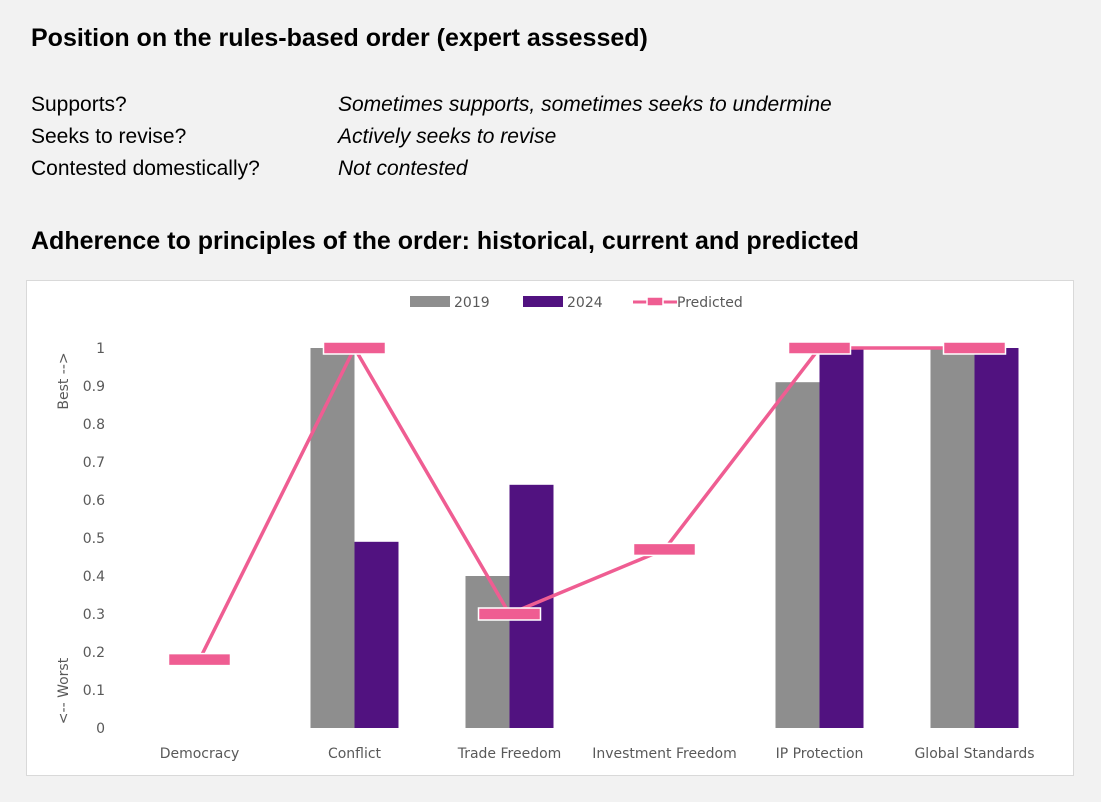 This screenshot has height=802, width=1101. Describe the element at coordinates (94, 501) in the screenshot. I see `y-tick-label: 0.6` at that location.